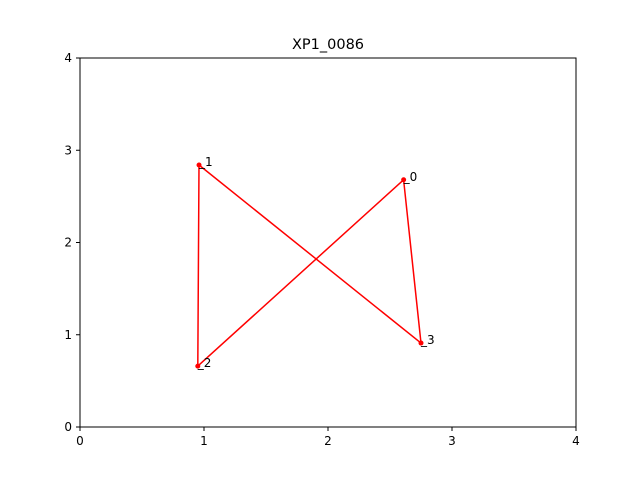  I want to click on y-tick-label: 0, so click(68, 427).